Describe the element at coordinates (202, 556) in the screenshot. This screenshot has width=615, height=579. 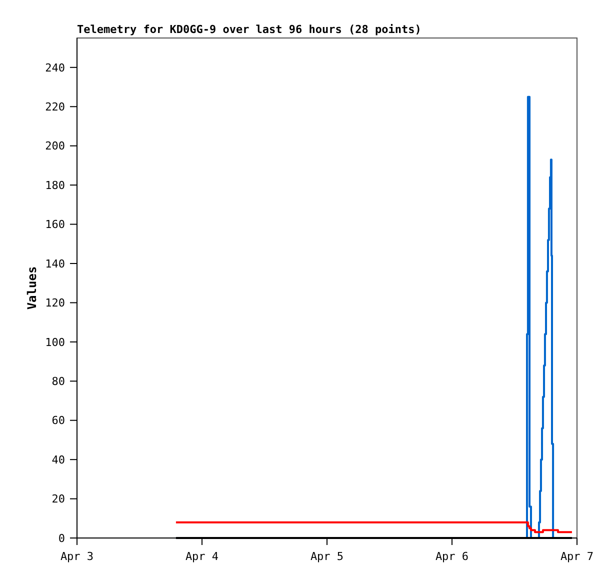
I see `x-tick-label: Apr 4` at that location.